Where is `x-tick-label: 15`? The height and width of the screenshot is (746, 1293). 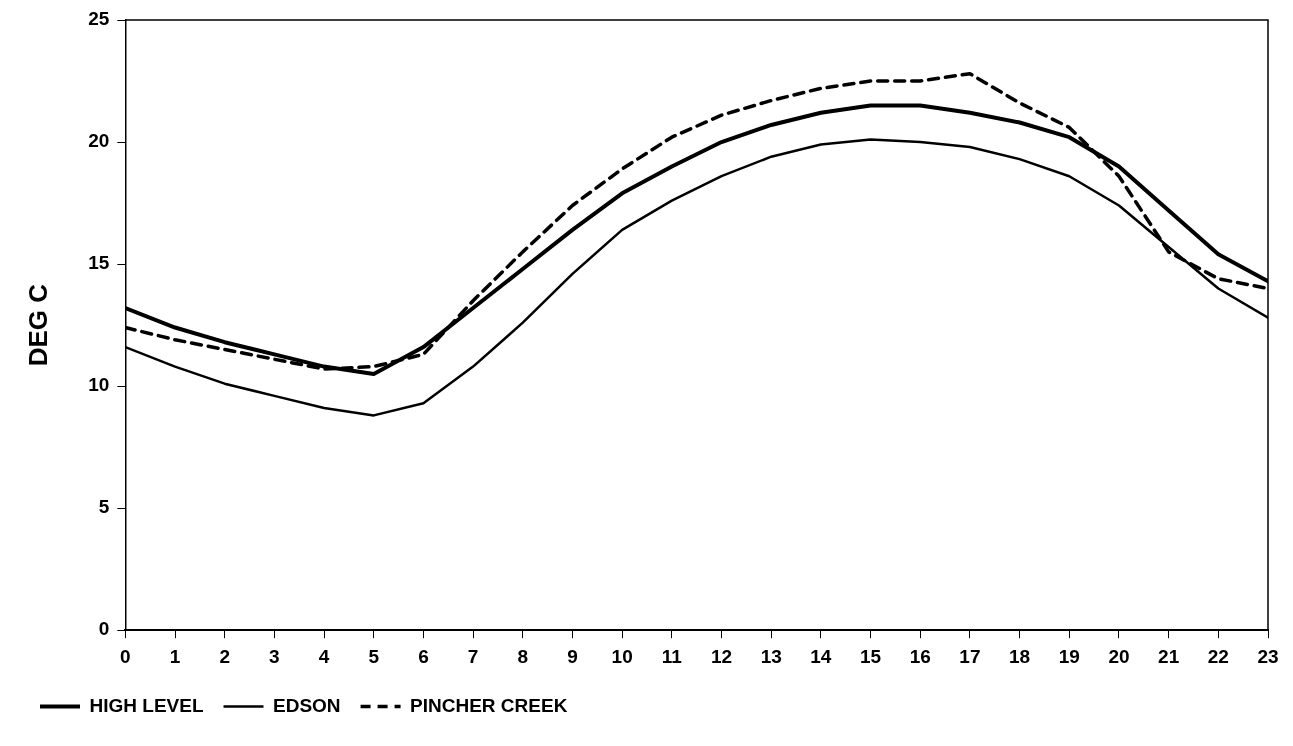 x-tick-label: 15 is located at coordinates (870, 656).